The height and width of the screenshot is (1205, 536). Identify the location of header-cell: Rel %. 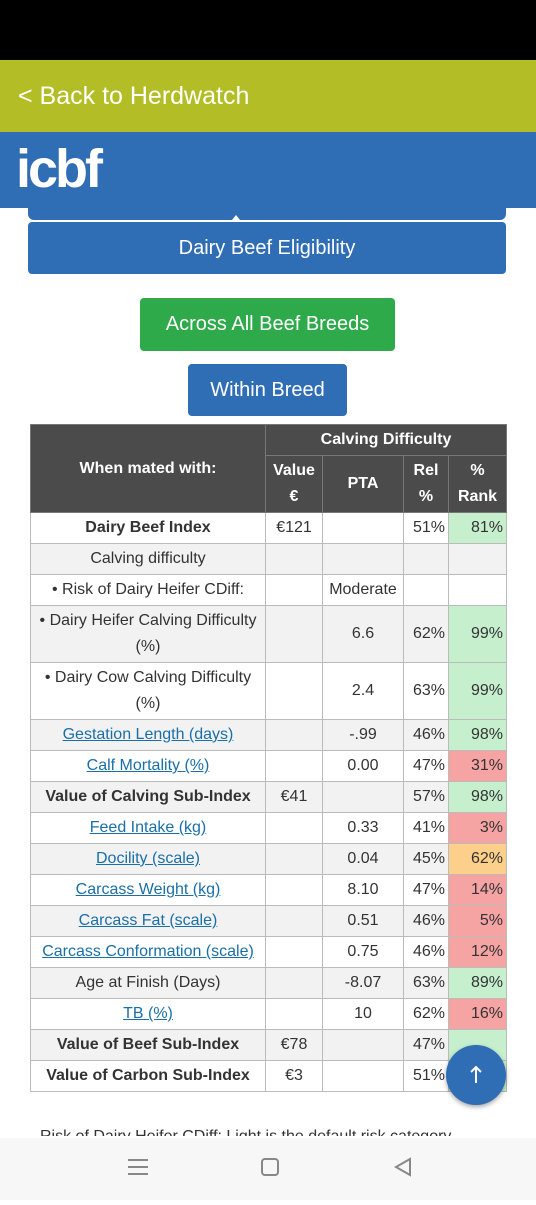
(426, 484).